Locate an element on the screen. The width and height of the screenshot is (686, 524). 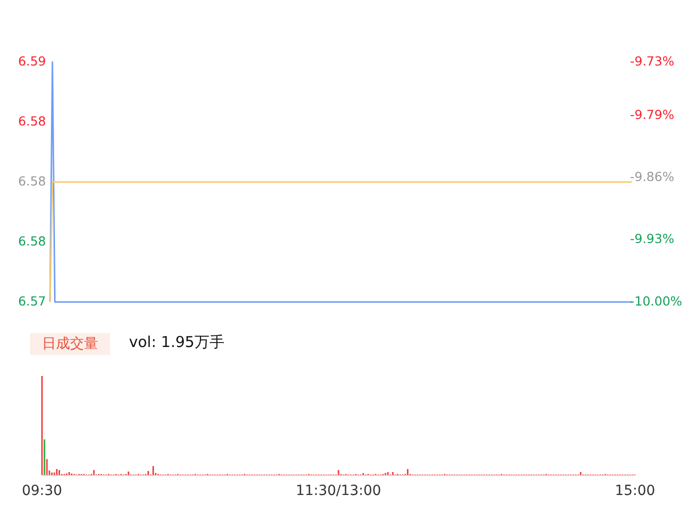
y2-tick-label: -9.79% is located at coordinates (652, 114).